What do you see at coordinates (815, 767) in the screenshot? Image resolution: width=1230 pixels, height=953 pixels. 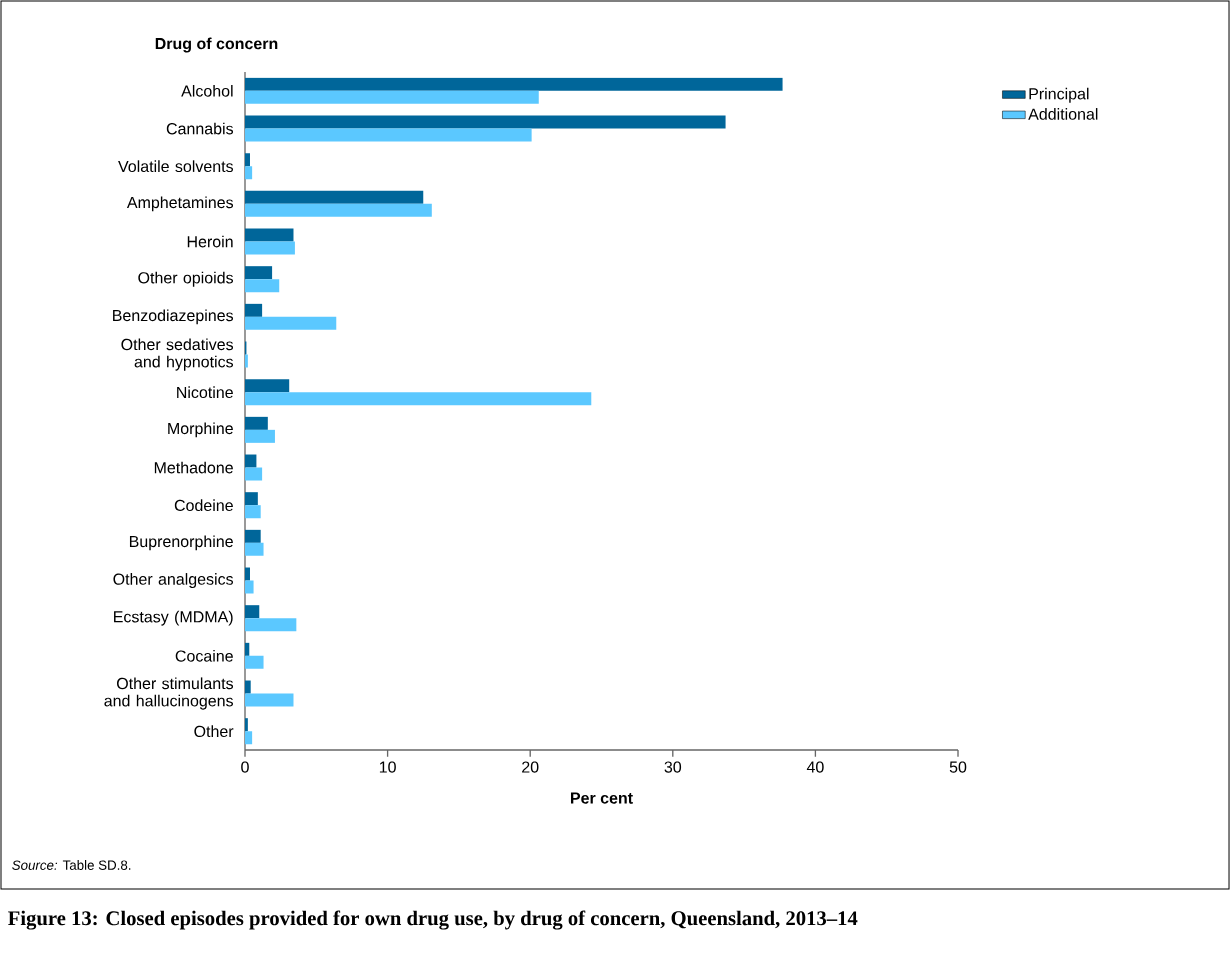 I see `x-tick-label: 40` at bounding box center [815, 767].